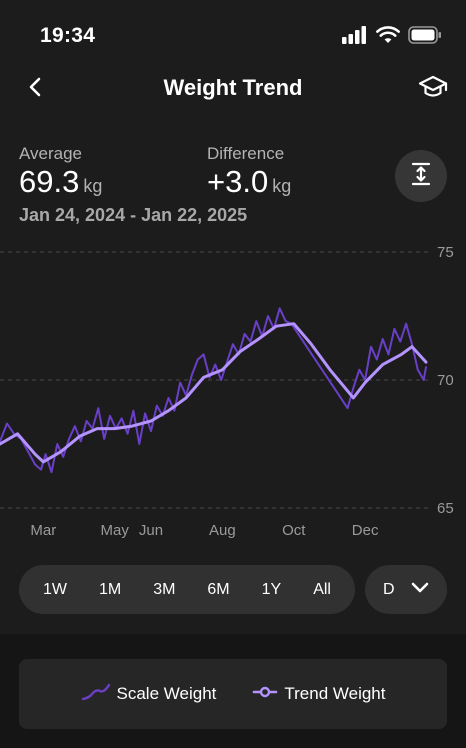 The height and width of the screenshot is (748, 466). Describe the element at coordinates (133, 215) in the screenshot. I see `date-range: Jan 24, 2024 - Jan 22, 2025` at that location.